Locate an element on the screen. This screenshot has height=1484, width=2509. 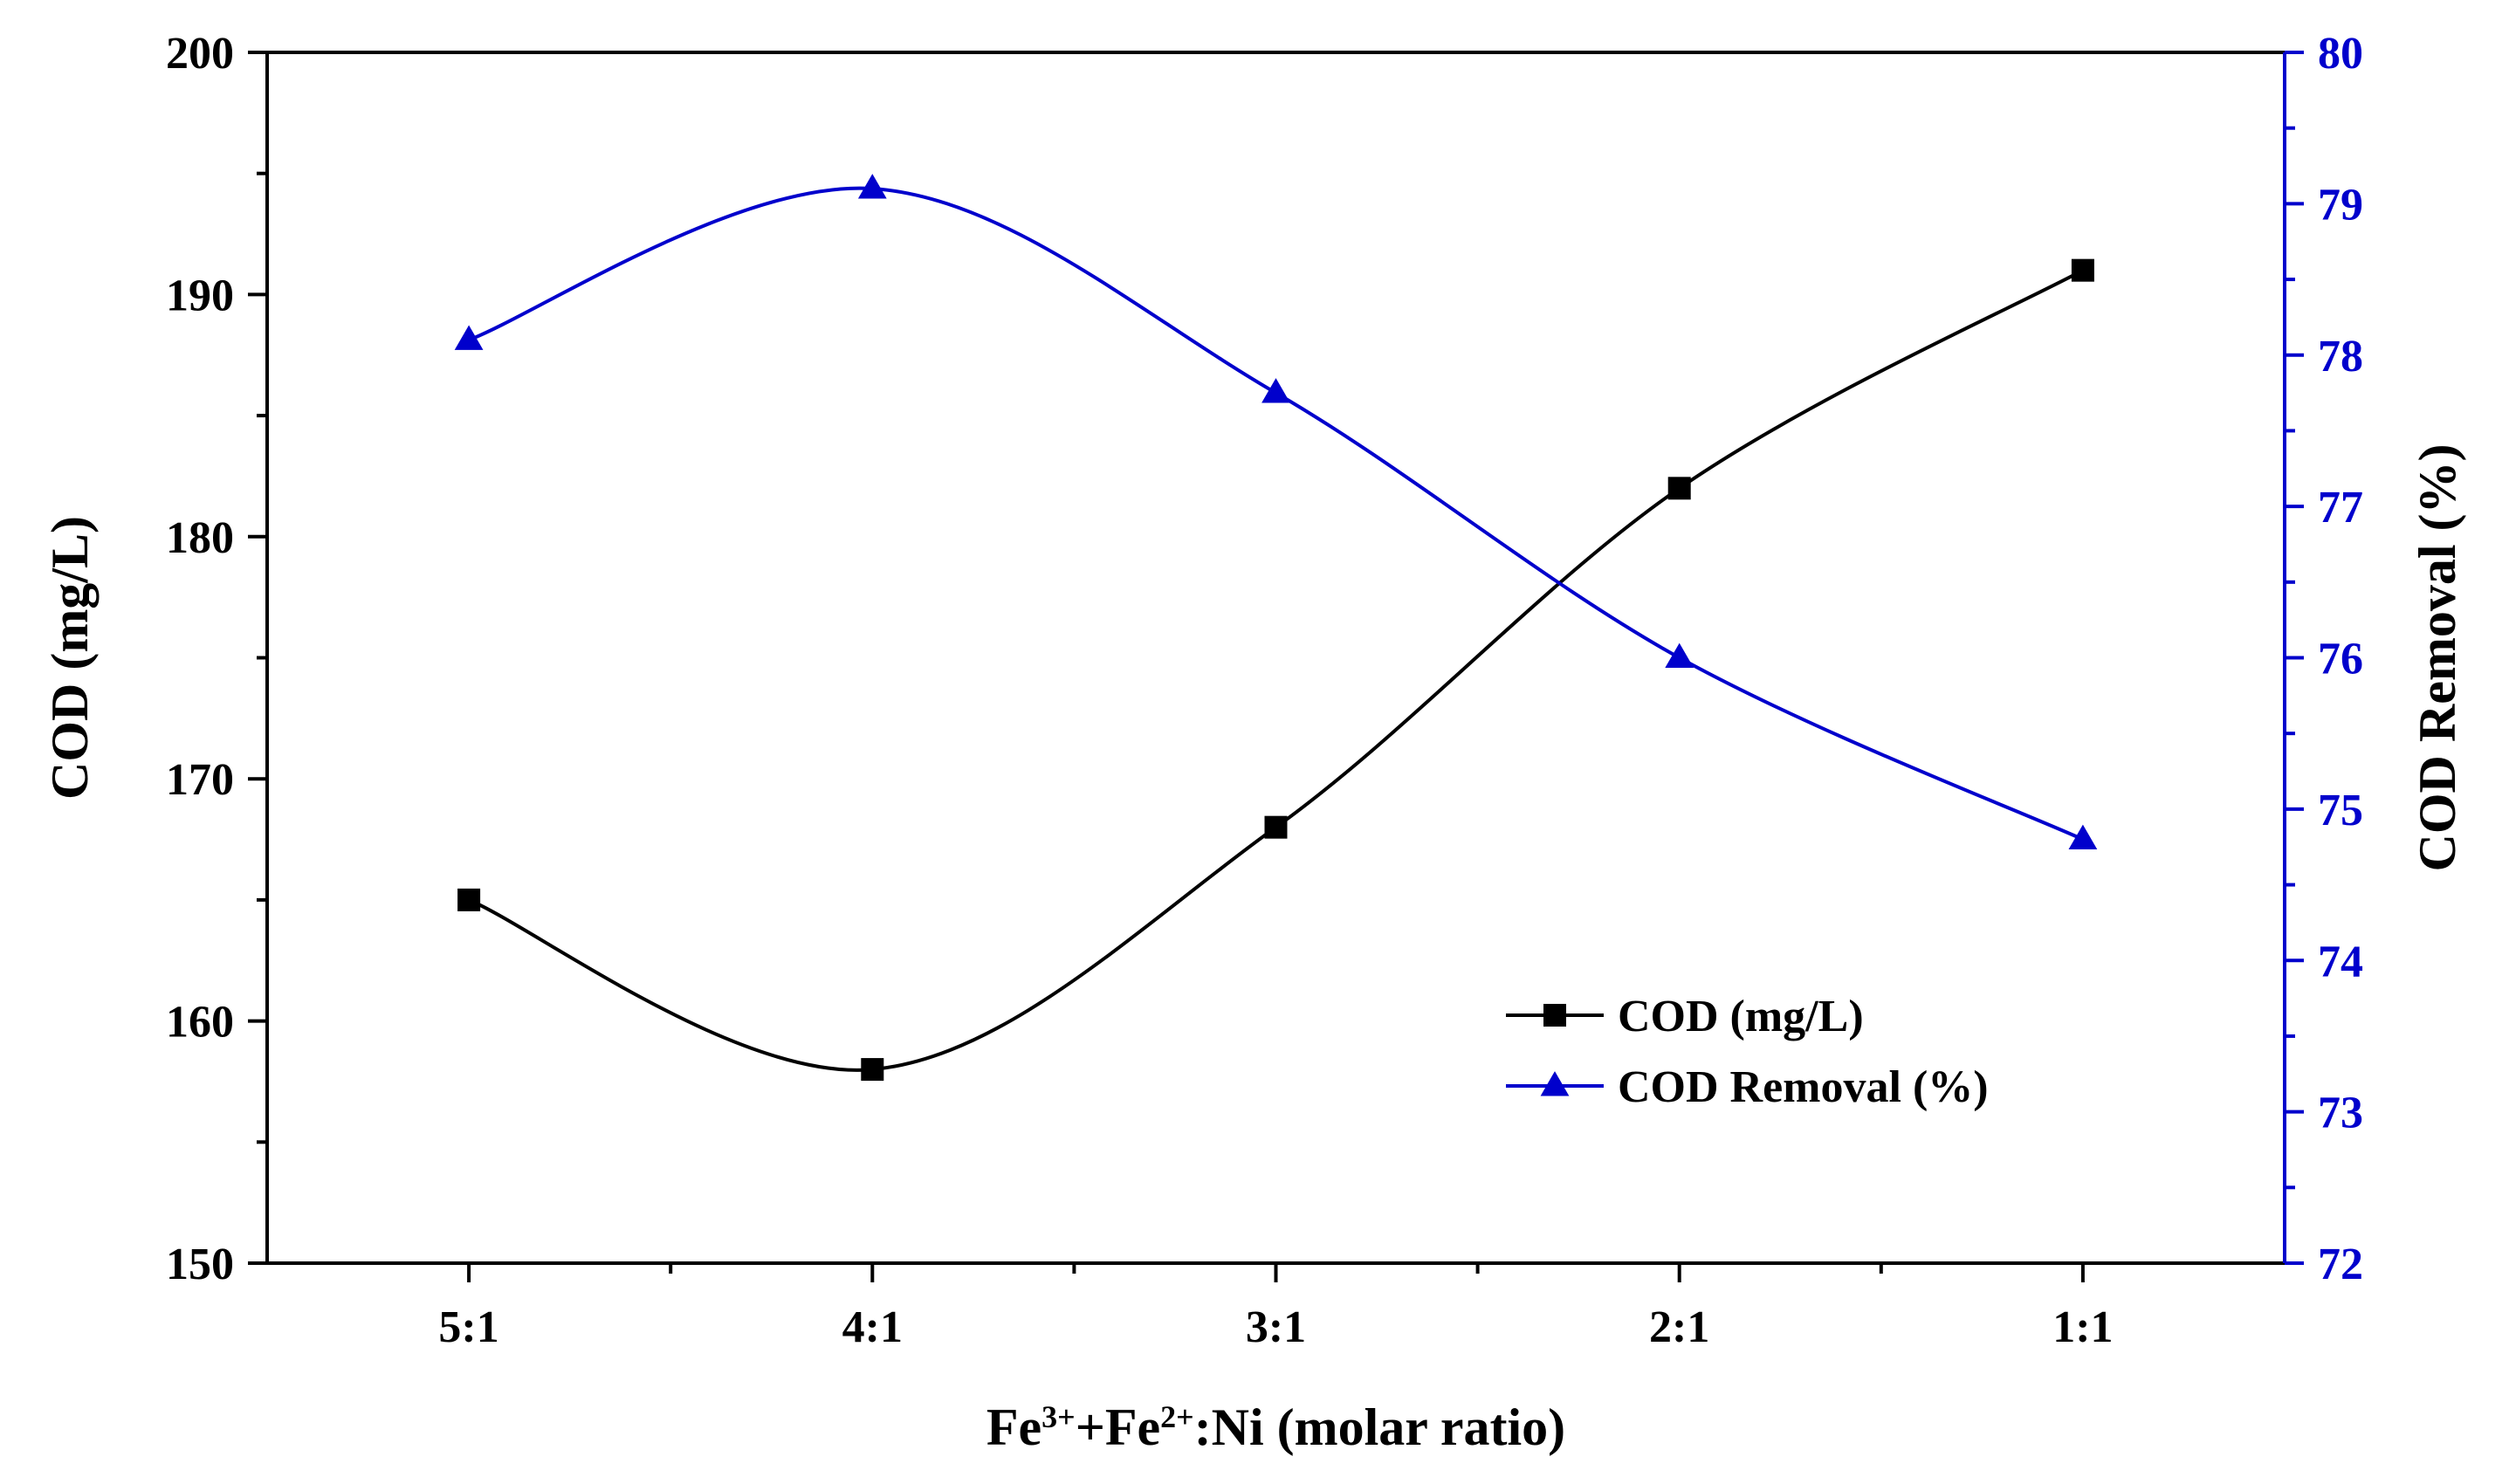
legend: COD (mg/L) COD Removal (%) is located at coordinates (1747, 1052).